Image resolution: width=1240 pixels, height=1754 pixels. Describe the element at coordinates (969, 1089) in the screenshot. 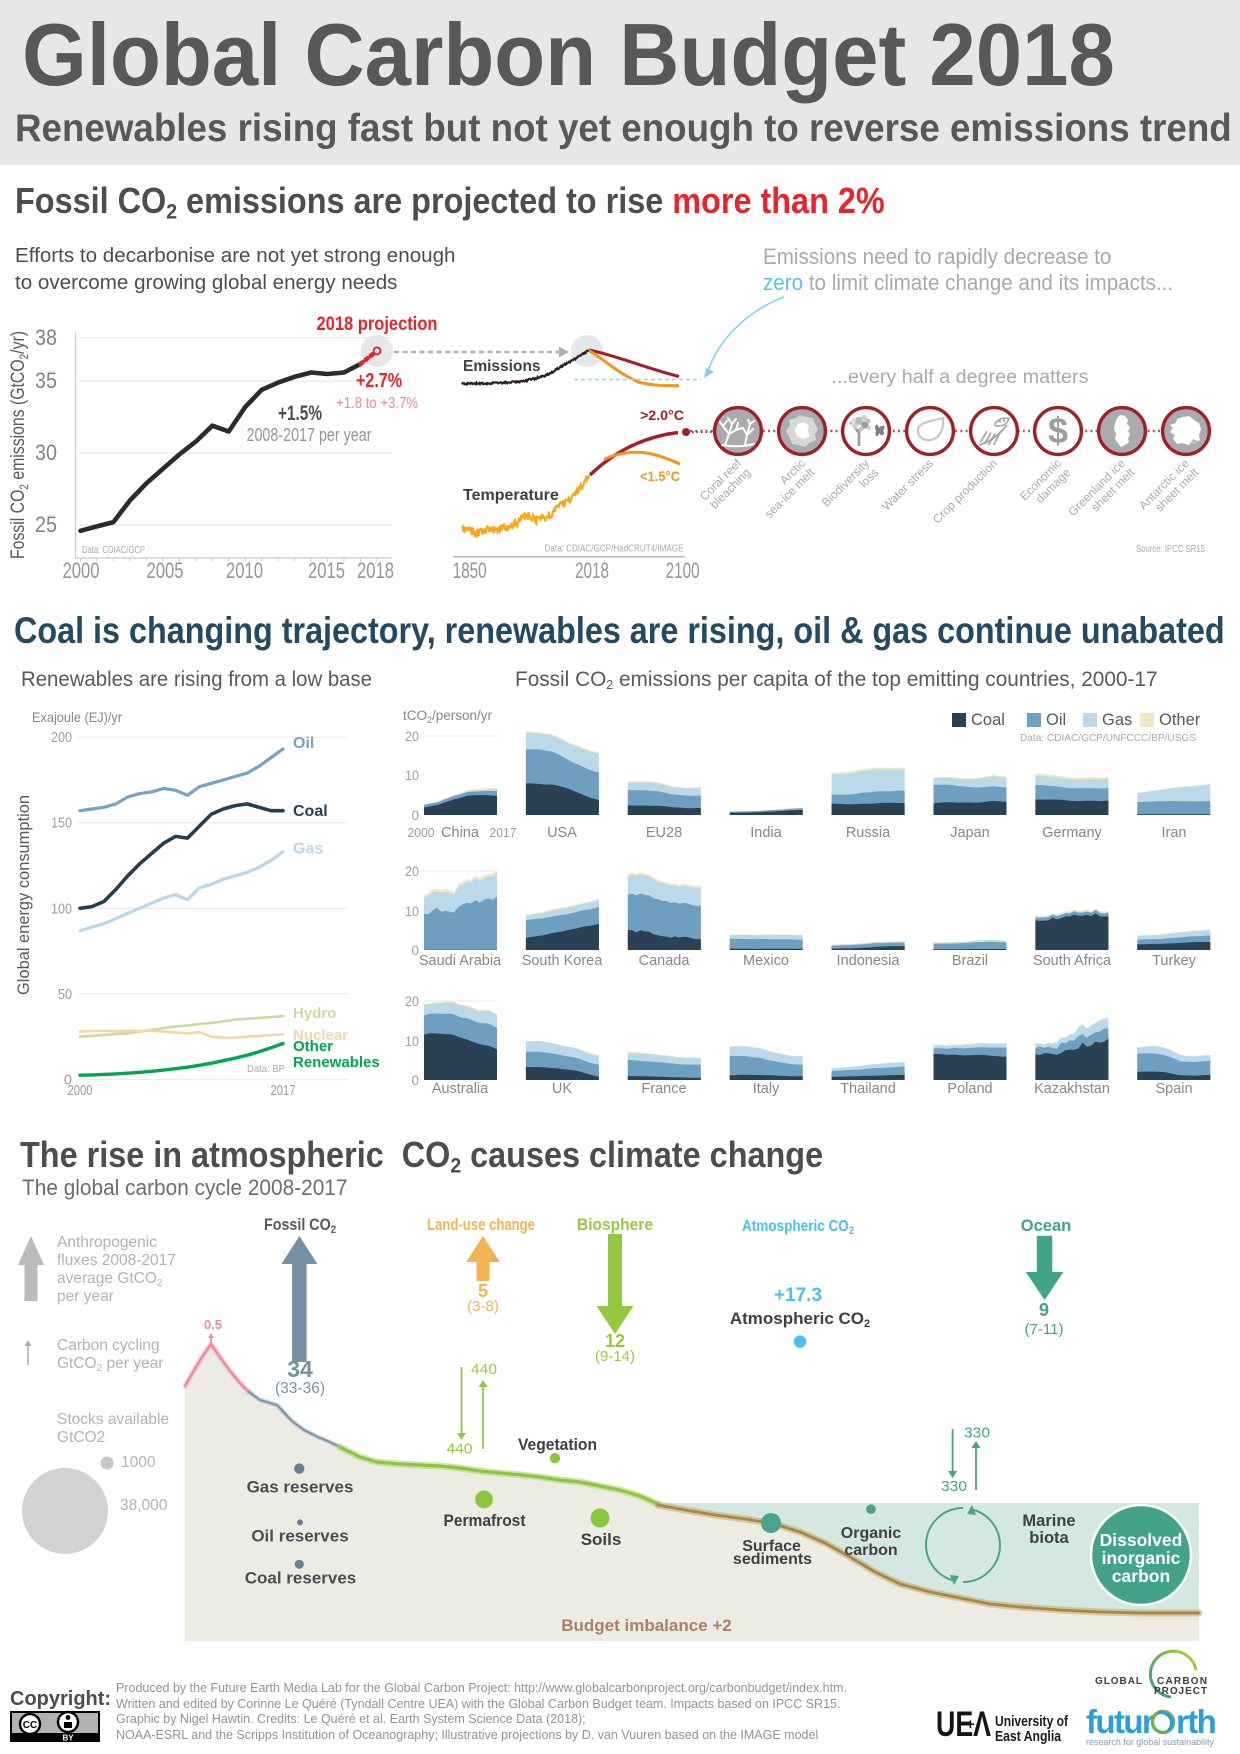

I see `svg-text: Poland` at that location.